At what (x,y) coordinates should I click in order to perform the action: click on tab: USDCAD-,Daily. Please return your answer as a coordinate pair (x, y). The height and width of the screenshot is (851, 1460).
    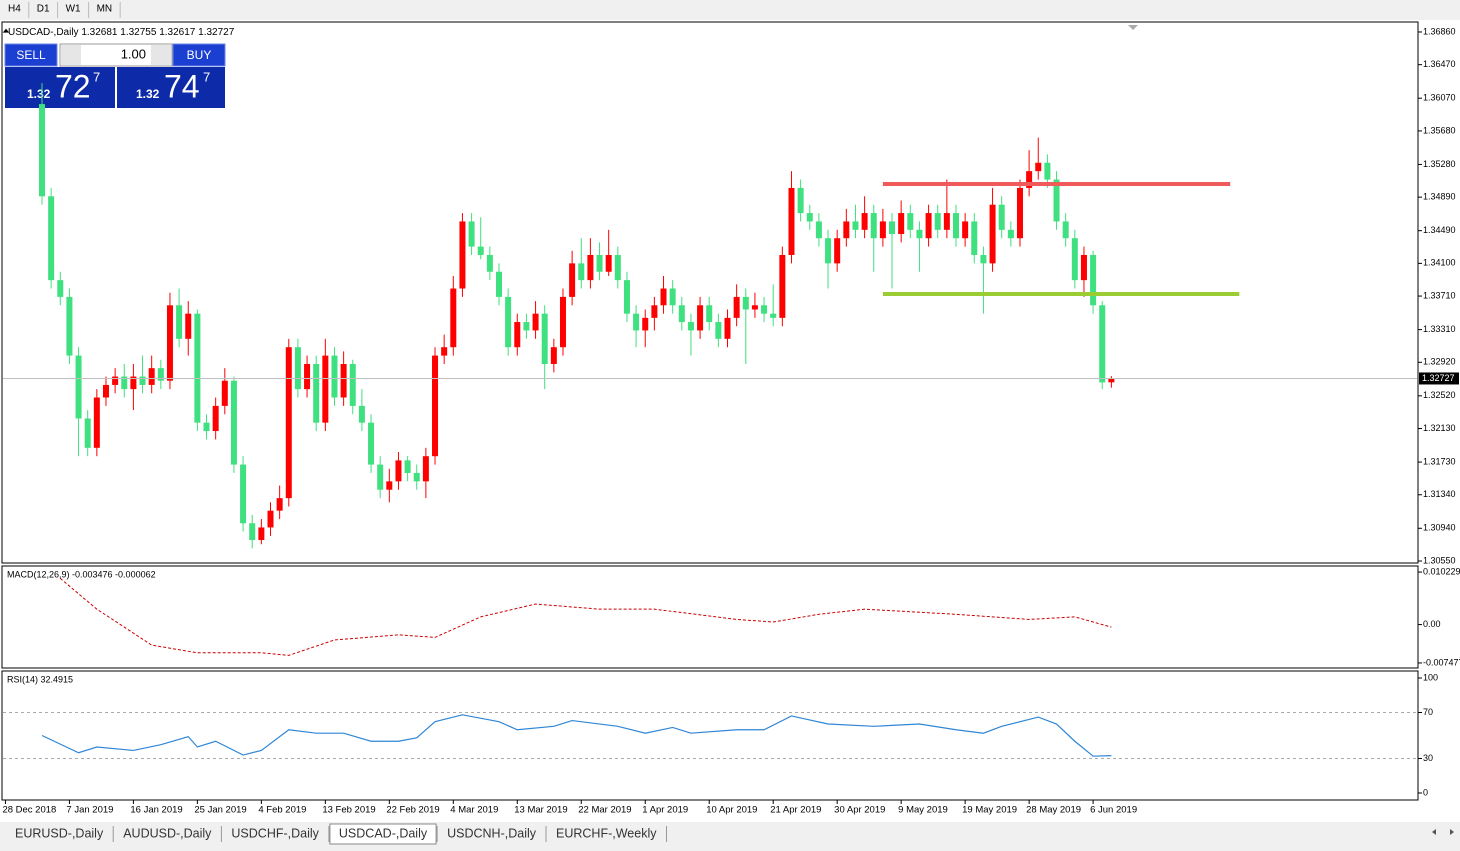
    Looking at the image, I should click on (383, 833).